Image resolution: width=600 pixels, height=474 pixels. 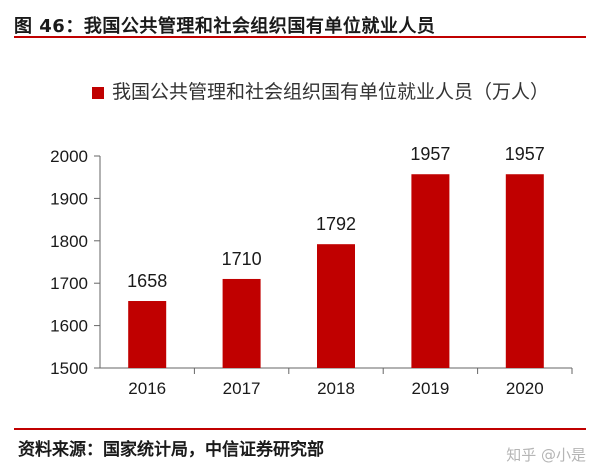 What do you see at coordinates (69, 241) in the screenshot?
I see `y-tick-label: 1800` at bounding box center [69, 241].